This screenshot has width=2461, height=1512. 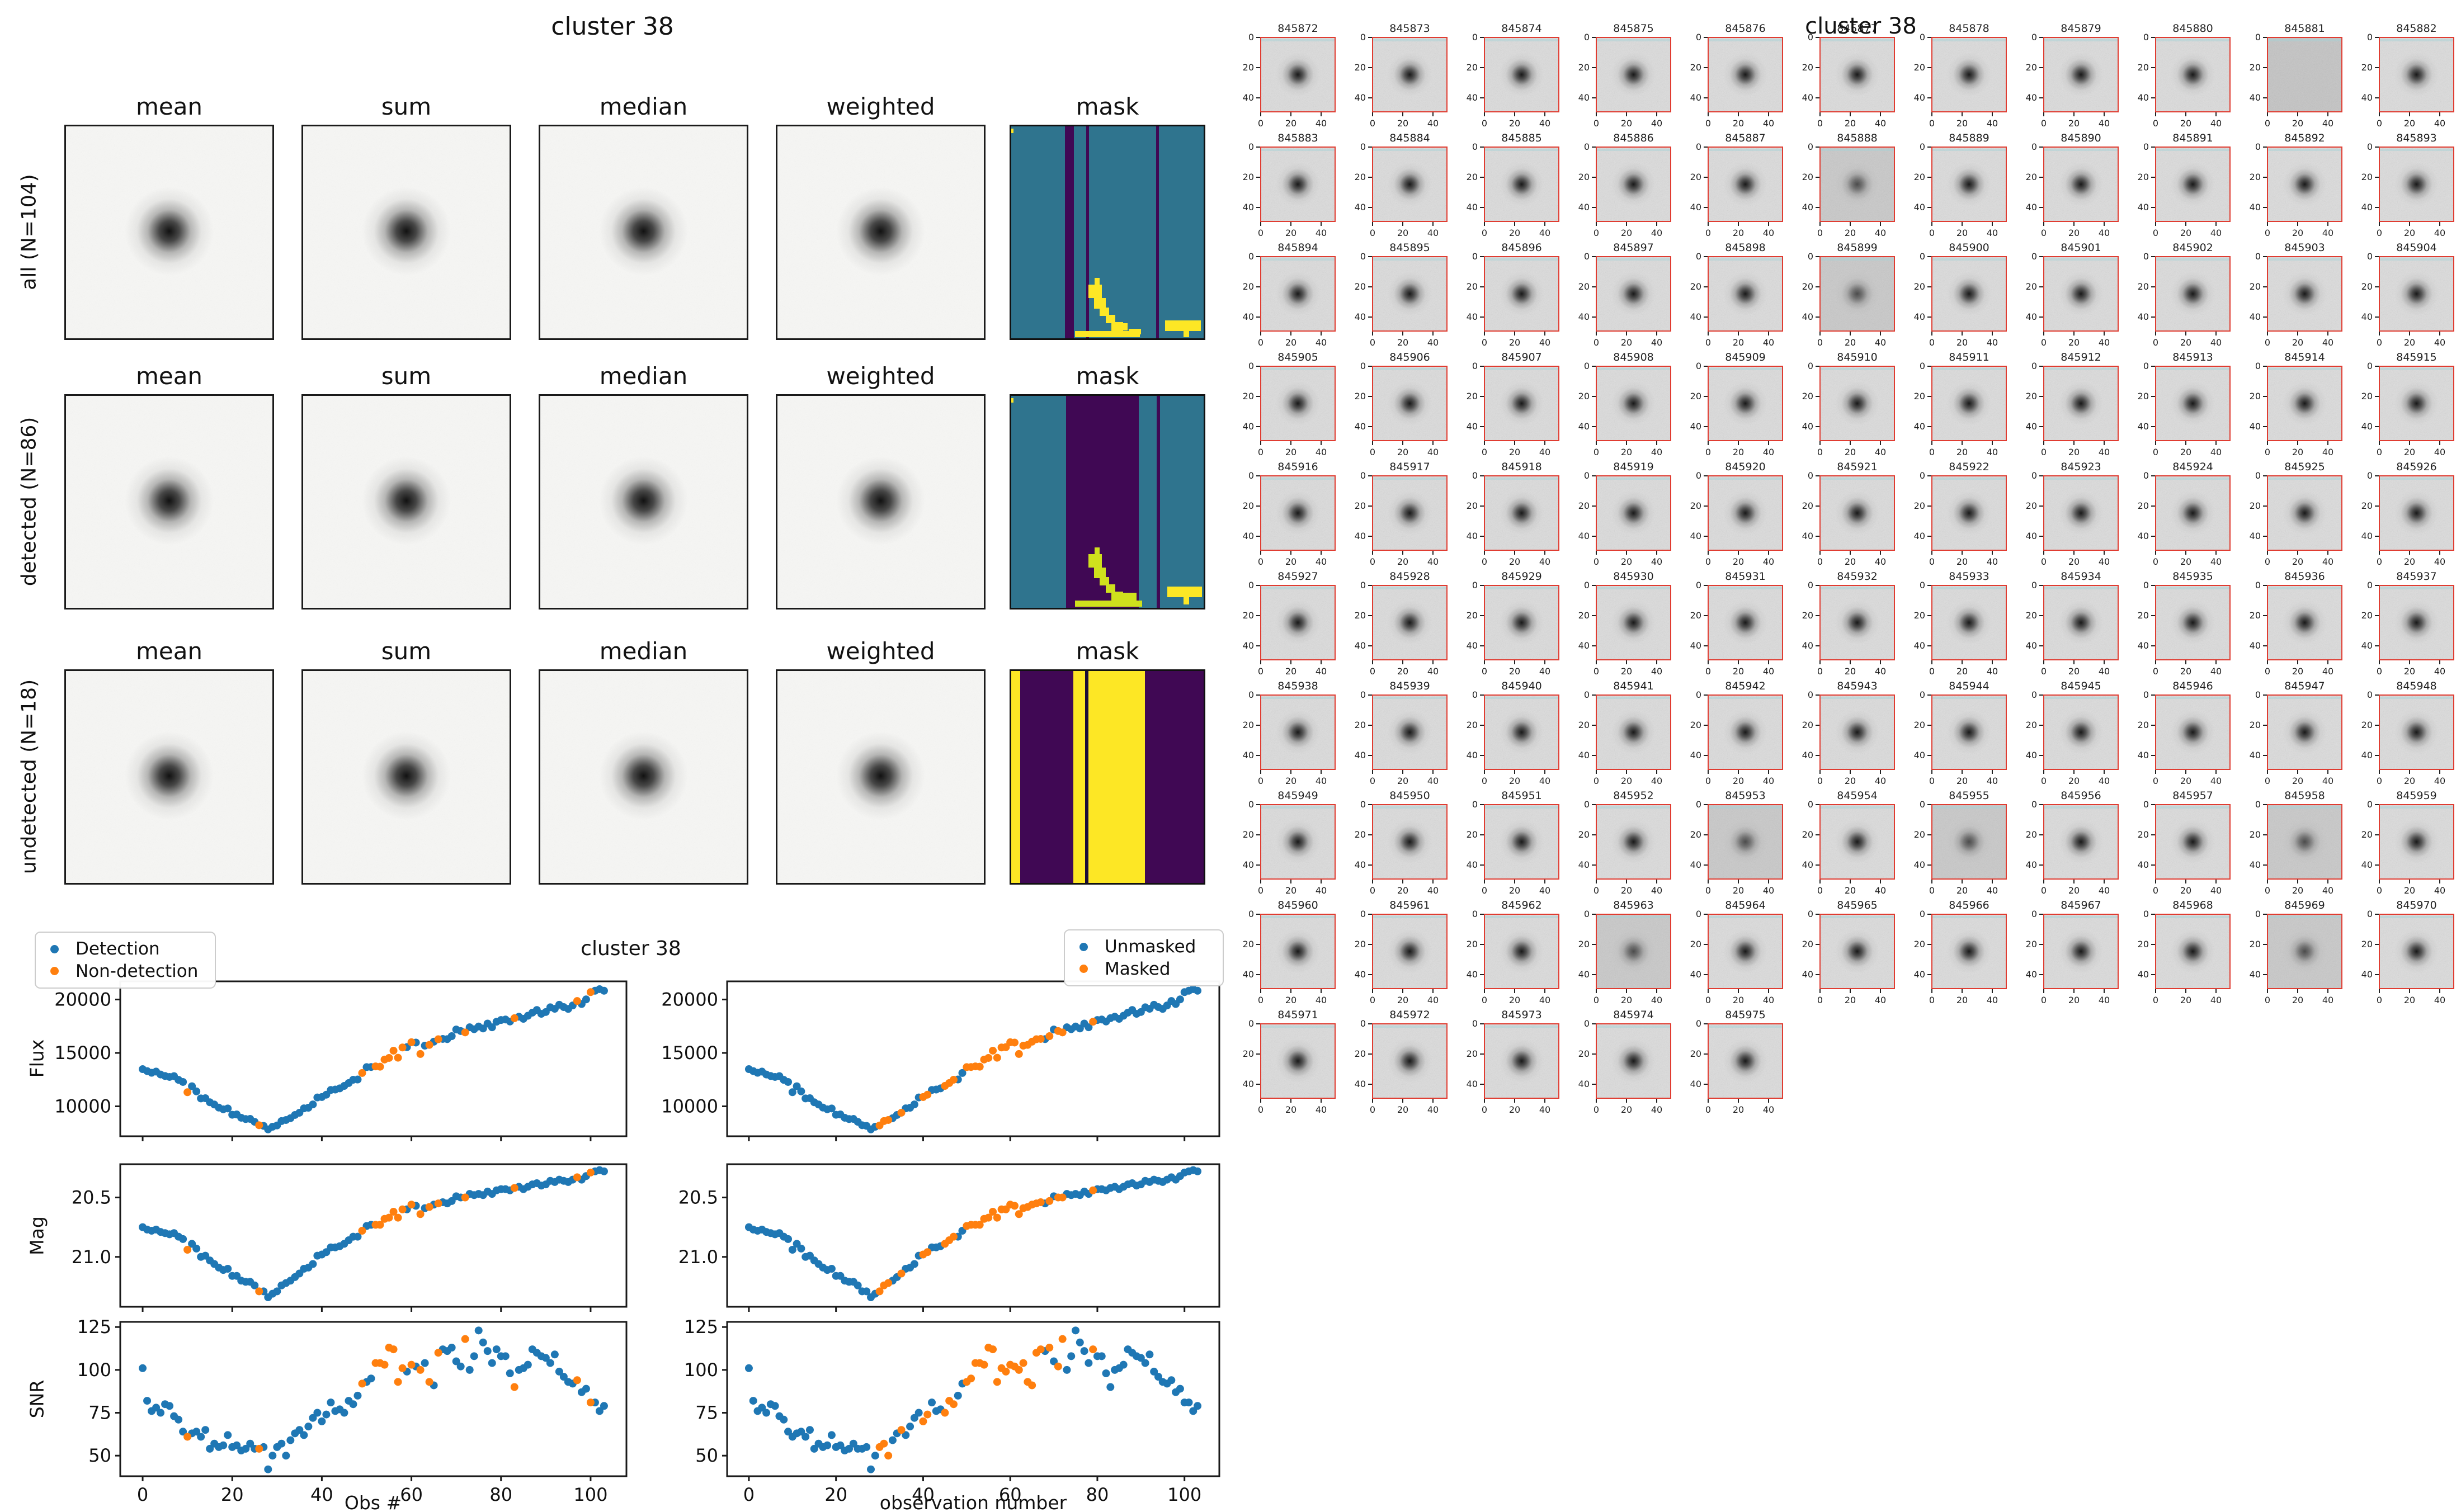 I want to click on coadd-stamp-median, so click(x=643, y=501).